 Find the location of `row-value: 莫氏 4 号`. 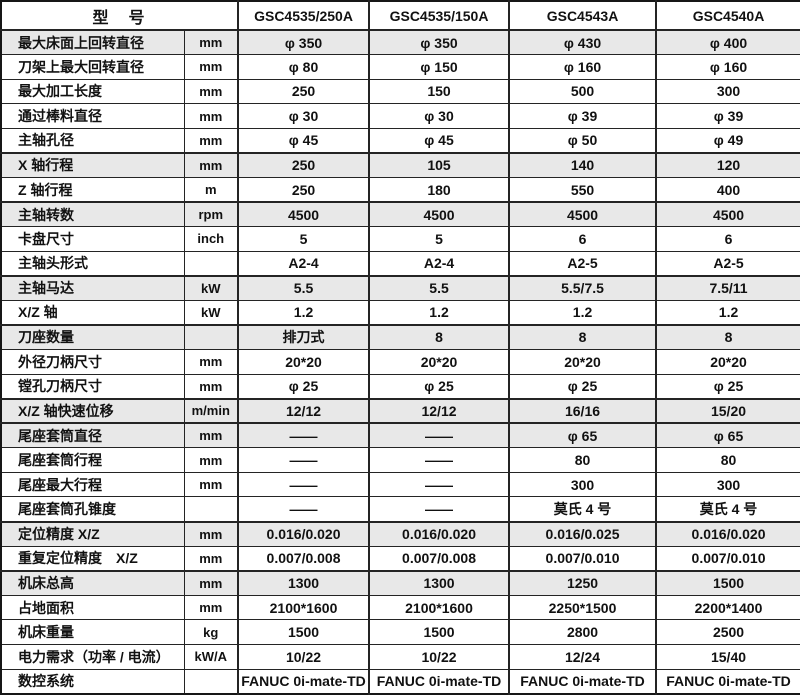

row-value: 莫氏 4 号 is located at coordinates (582, 509).